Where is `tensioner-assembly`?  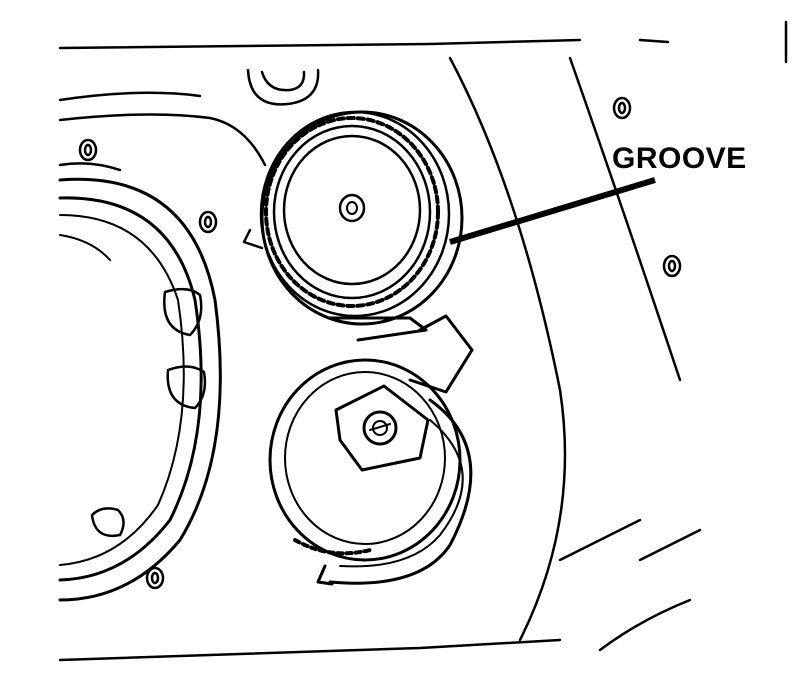 tensioner-assembly is located at coordinates (371, 450).